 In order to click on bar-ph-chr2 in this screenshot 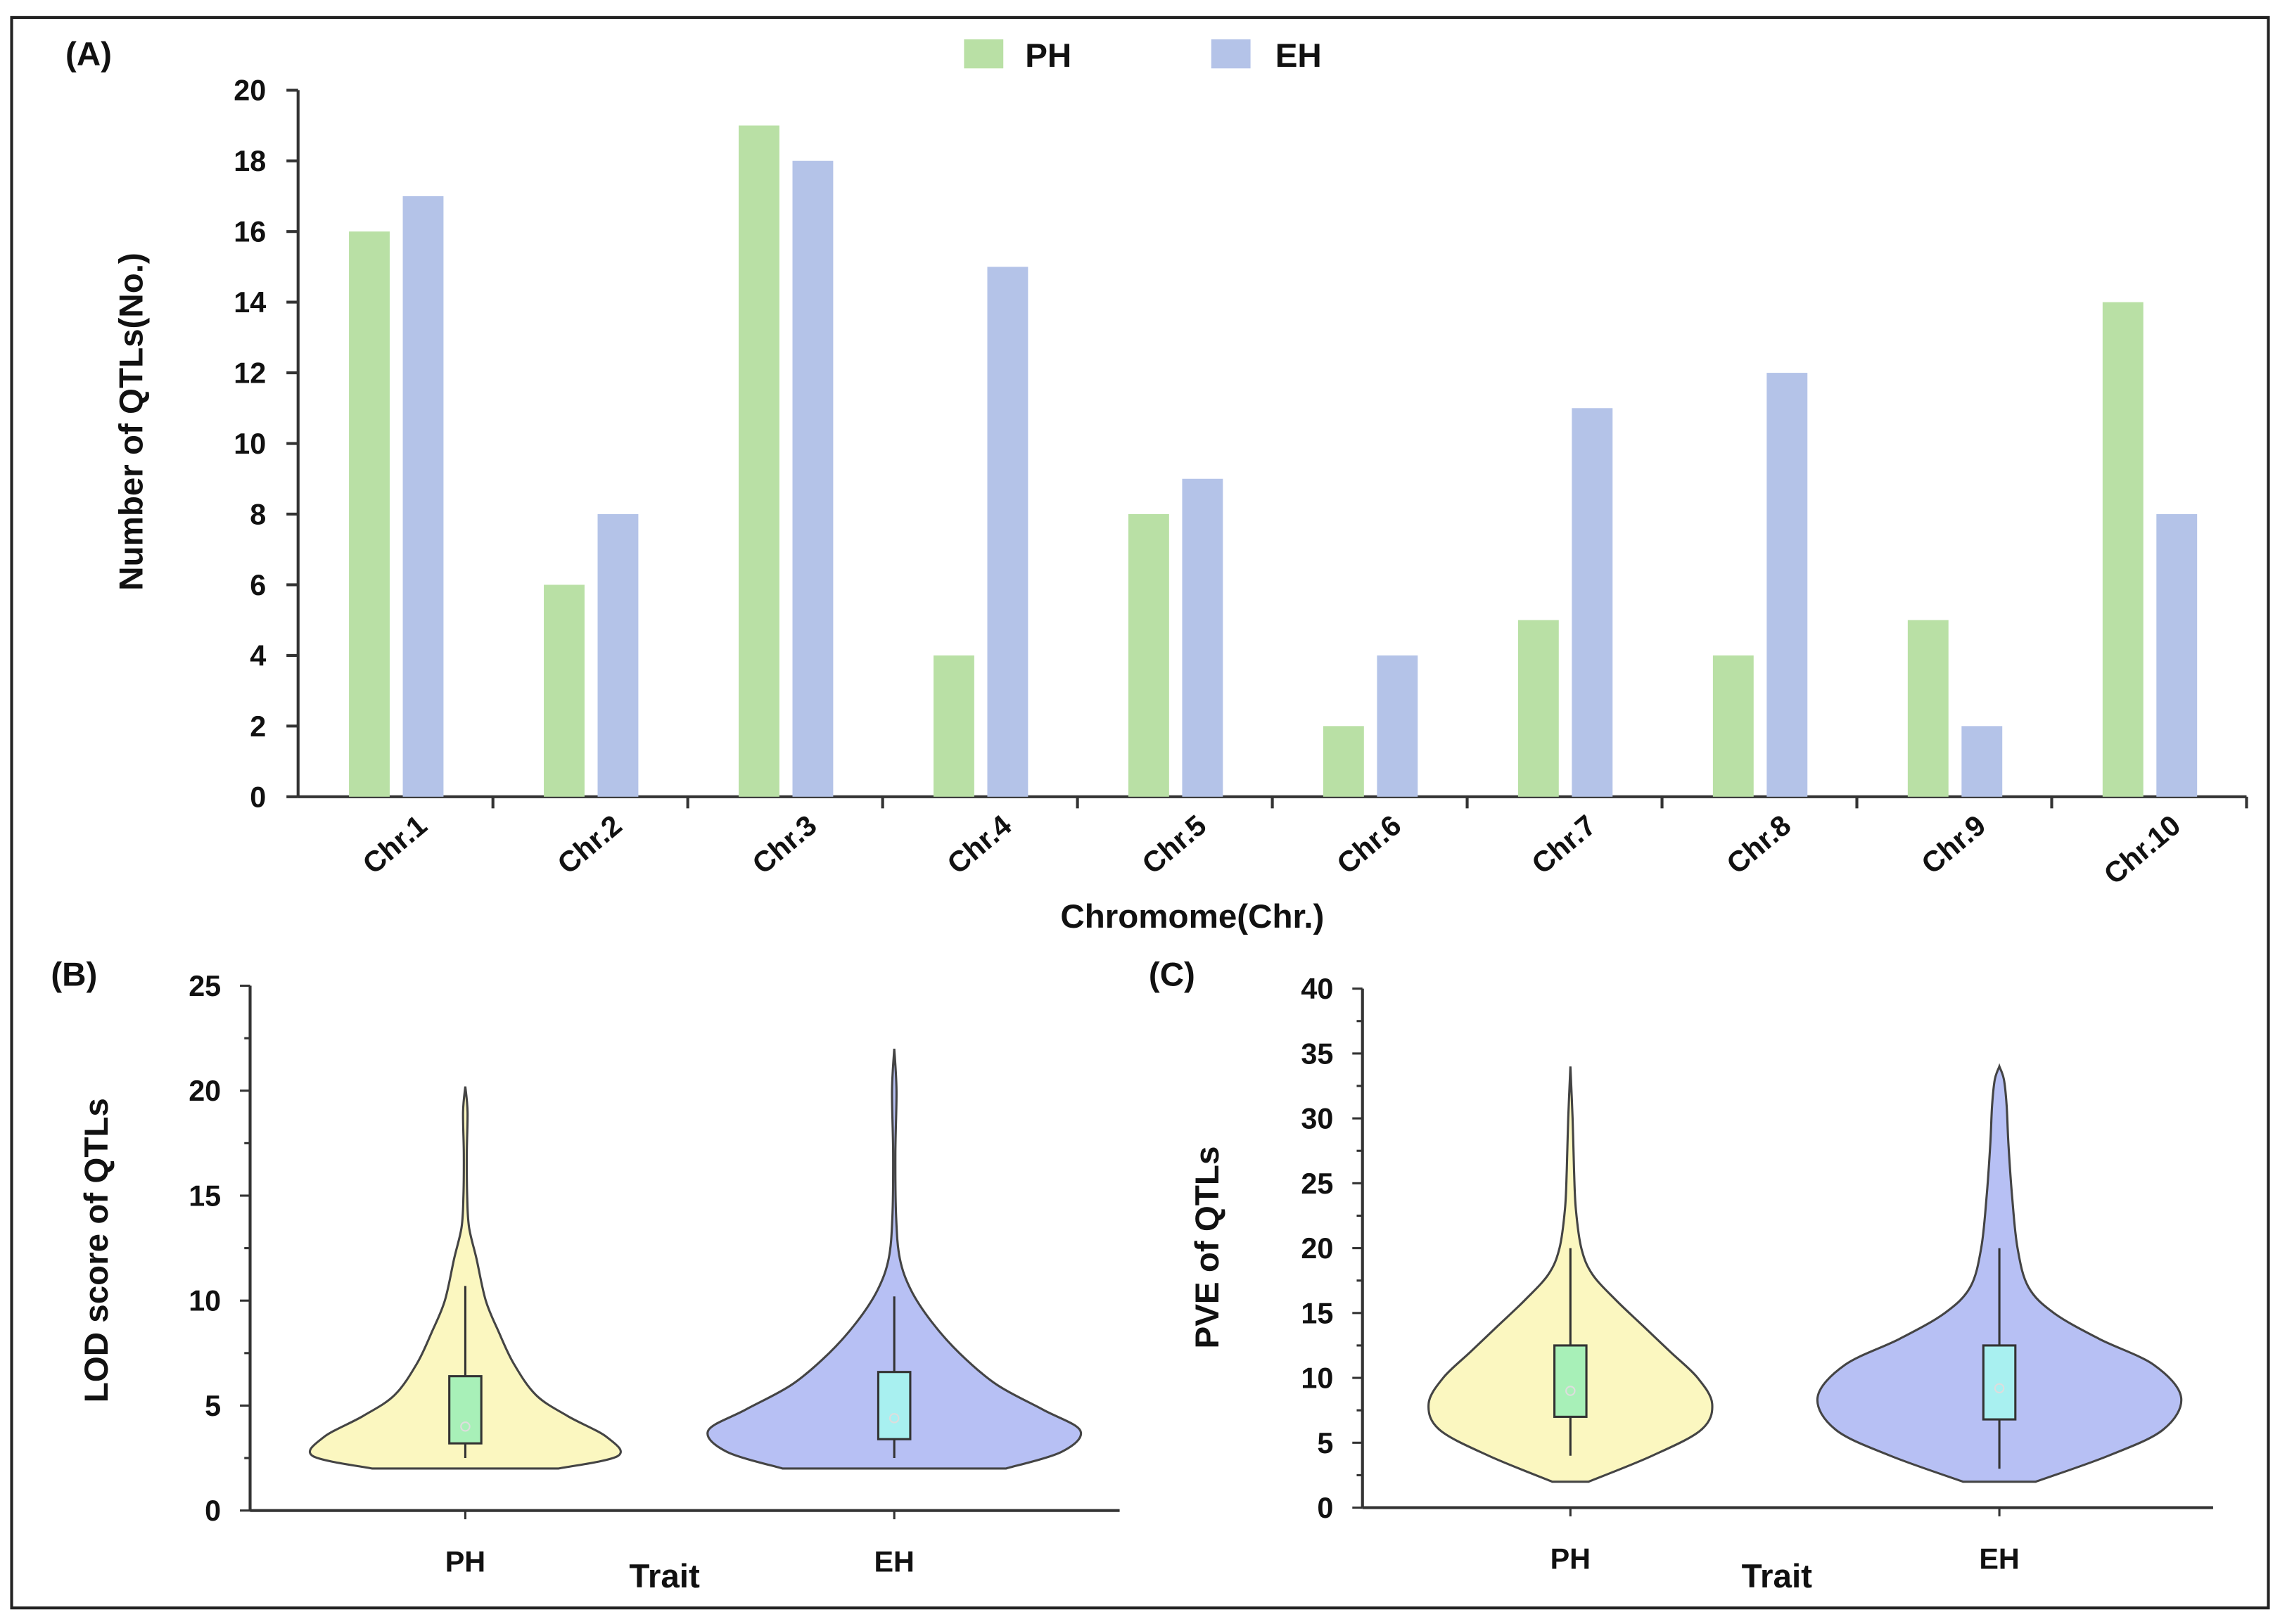, I will do `click(564, 690)`.